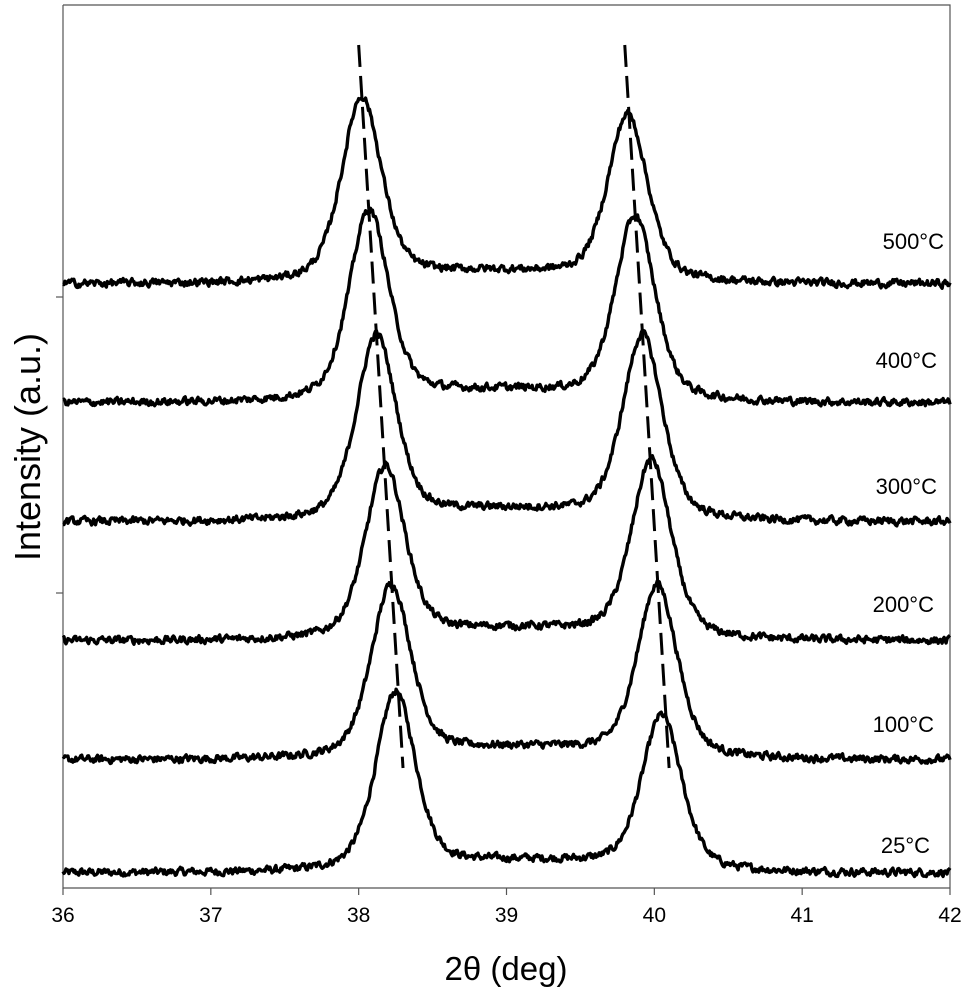 Image resolution: width=971 pixels, height=997 pixels. Describe the element at coordinates (914, 241) in the screenshot. I see `series-label-500C: 500°C` at that location.